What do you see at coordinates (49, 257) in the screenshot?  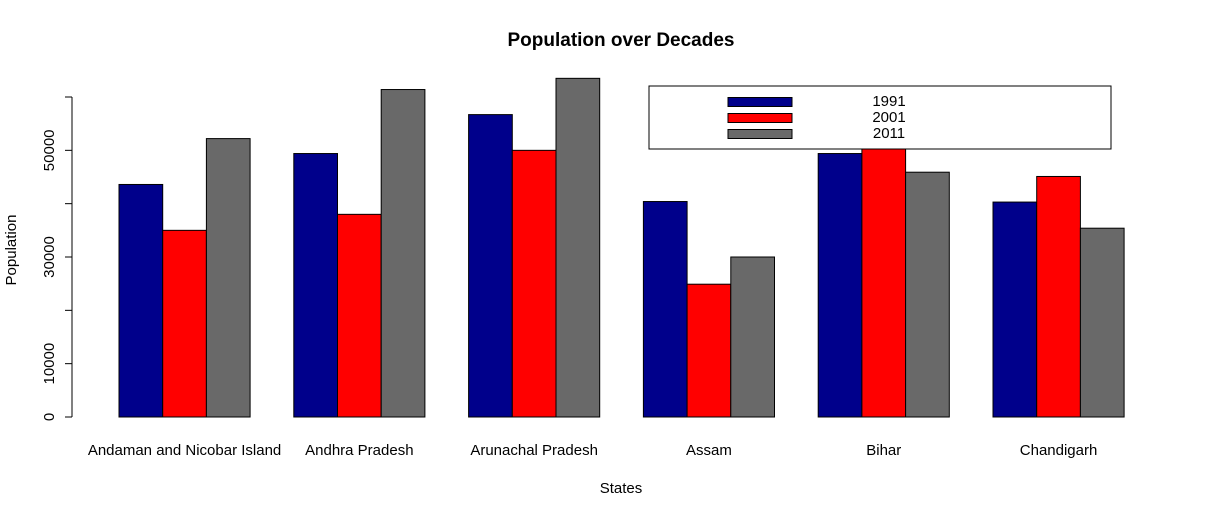 I see `y-tick-label: 30000` at bounding box center [49, 257].